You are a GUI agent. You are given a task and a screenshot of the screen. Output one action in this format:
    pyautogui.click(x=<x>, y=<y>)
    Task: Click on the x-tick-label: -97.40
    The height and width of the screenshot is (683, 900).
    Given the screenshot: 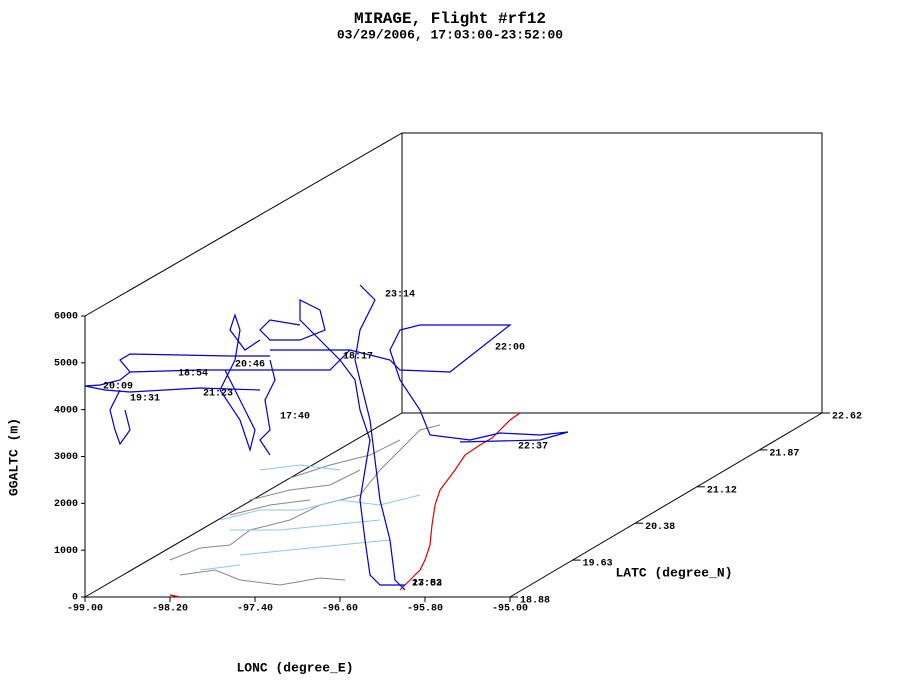 What is the action you would take?
    pyautogui.click(x=255, y=609)
    